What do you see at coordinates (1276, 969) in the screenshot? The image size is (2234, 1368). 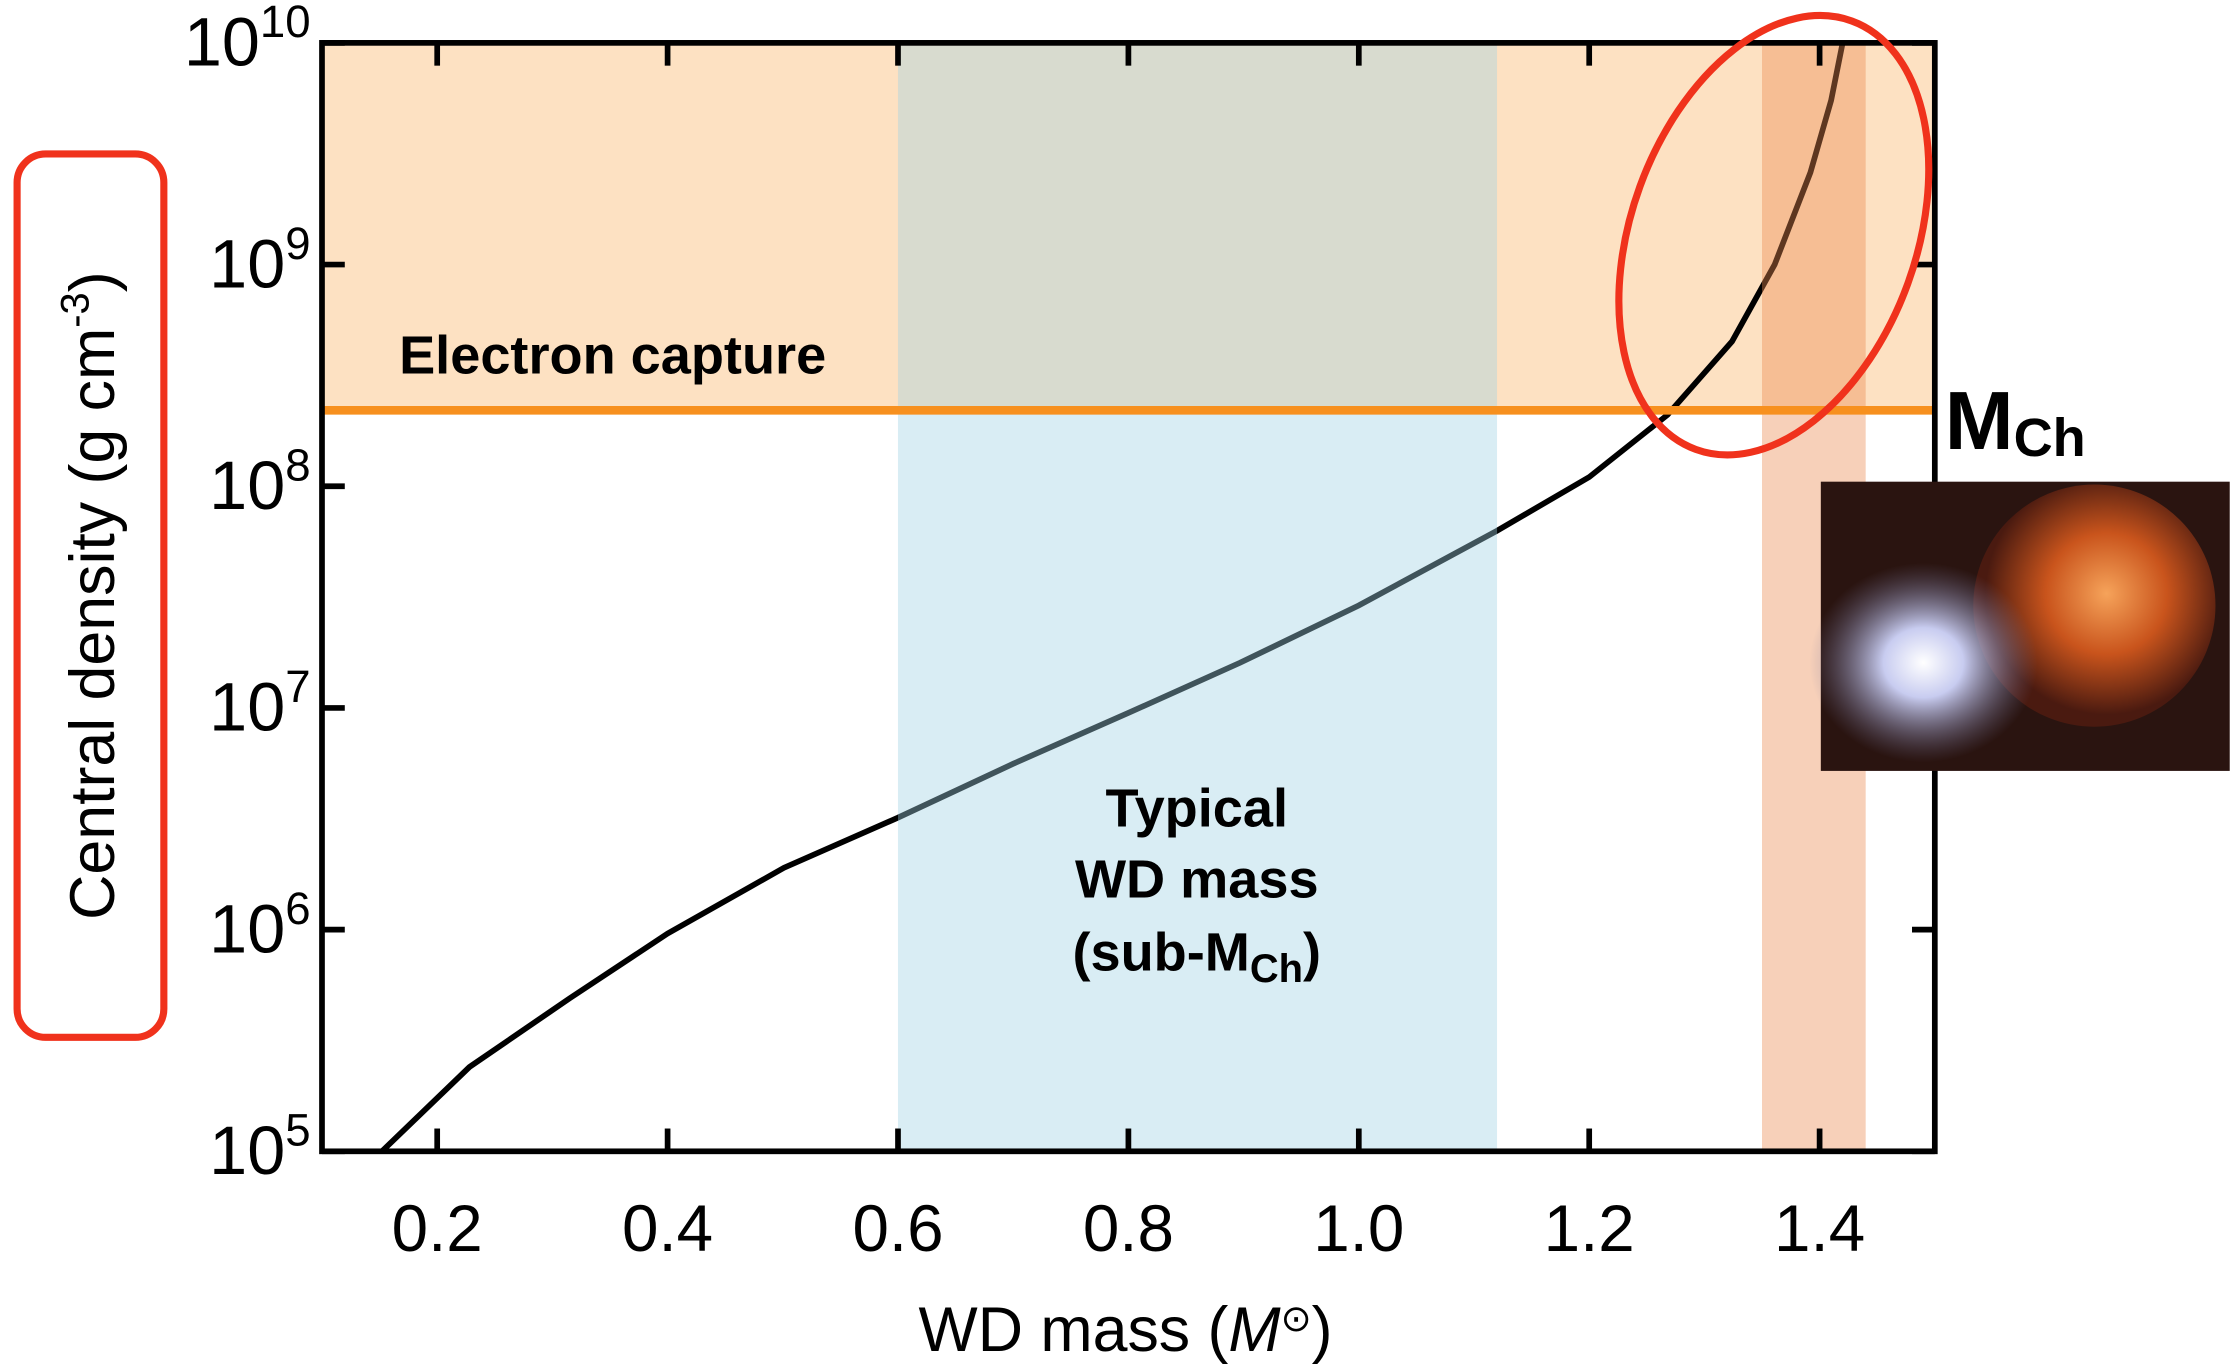 I see `band-label-sub: Ch` at bounding box center [1276, 969].